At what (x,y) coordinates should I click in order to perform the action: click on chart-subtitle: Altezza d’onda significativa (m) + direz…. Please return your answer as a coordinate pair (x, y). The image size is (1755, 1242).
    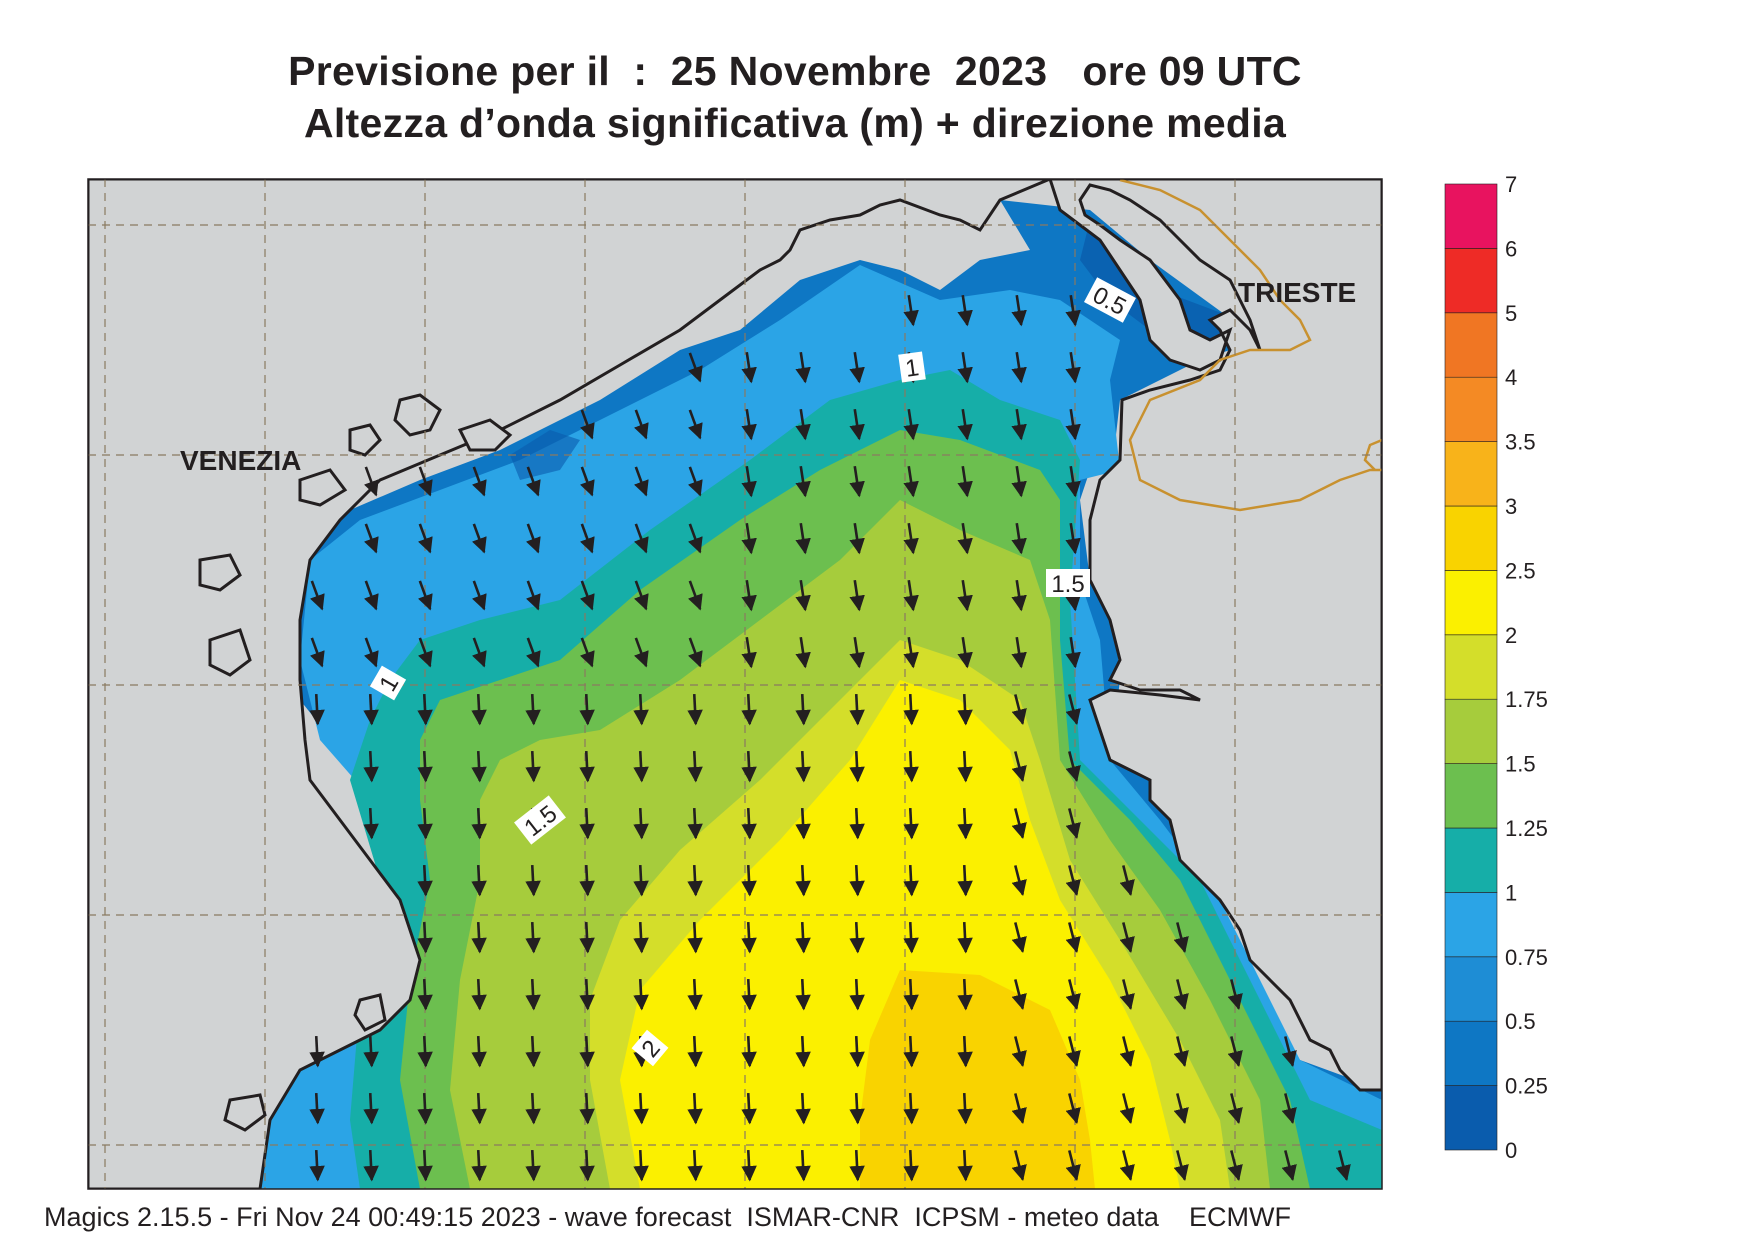
    Looking at the image, I should click on (795, 123).